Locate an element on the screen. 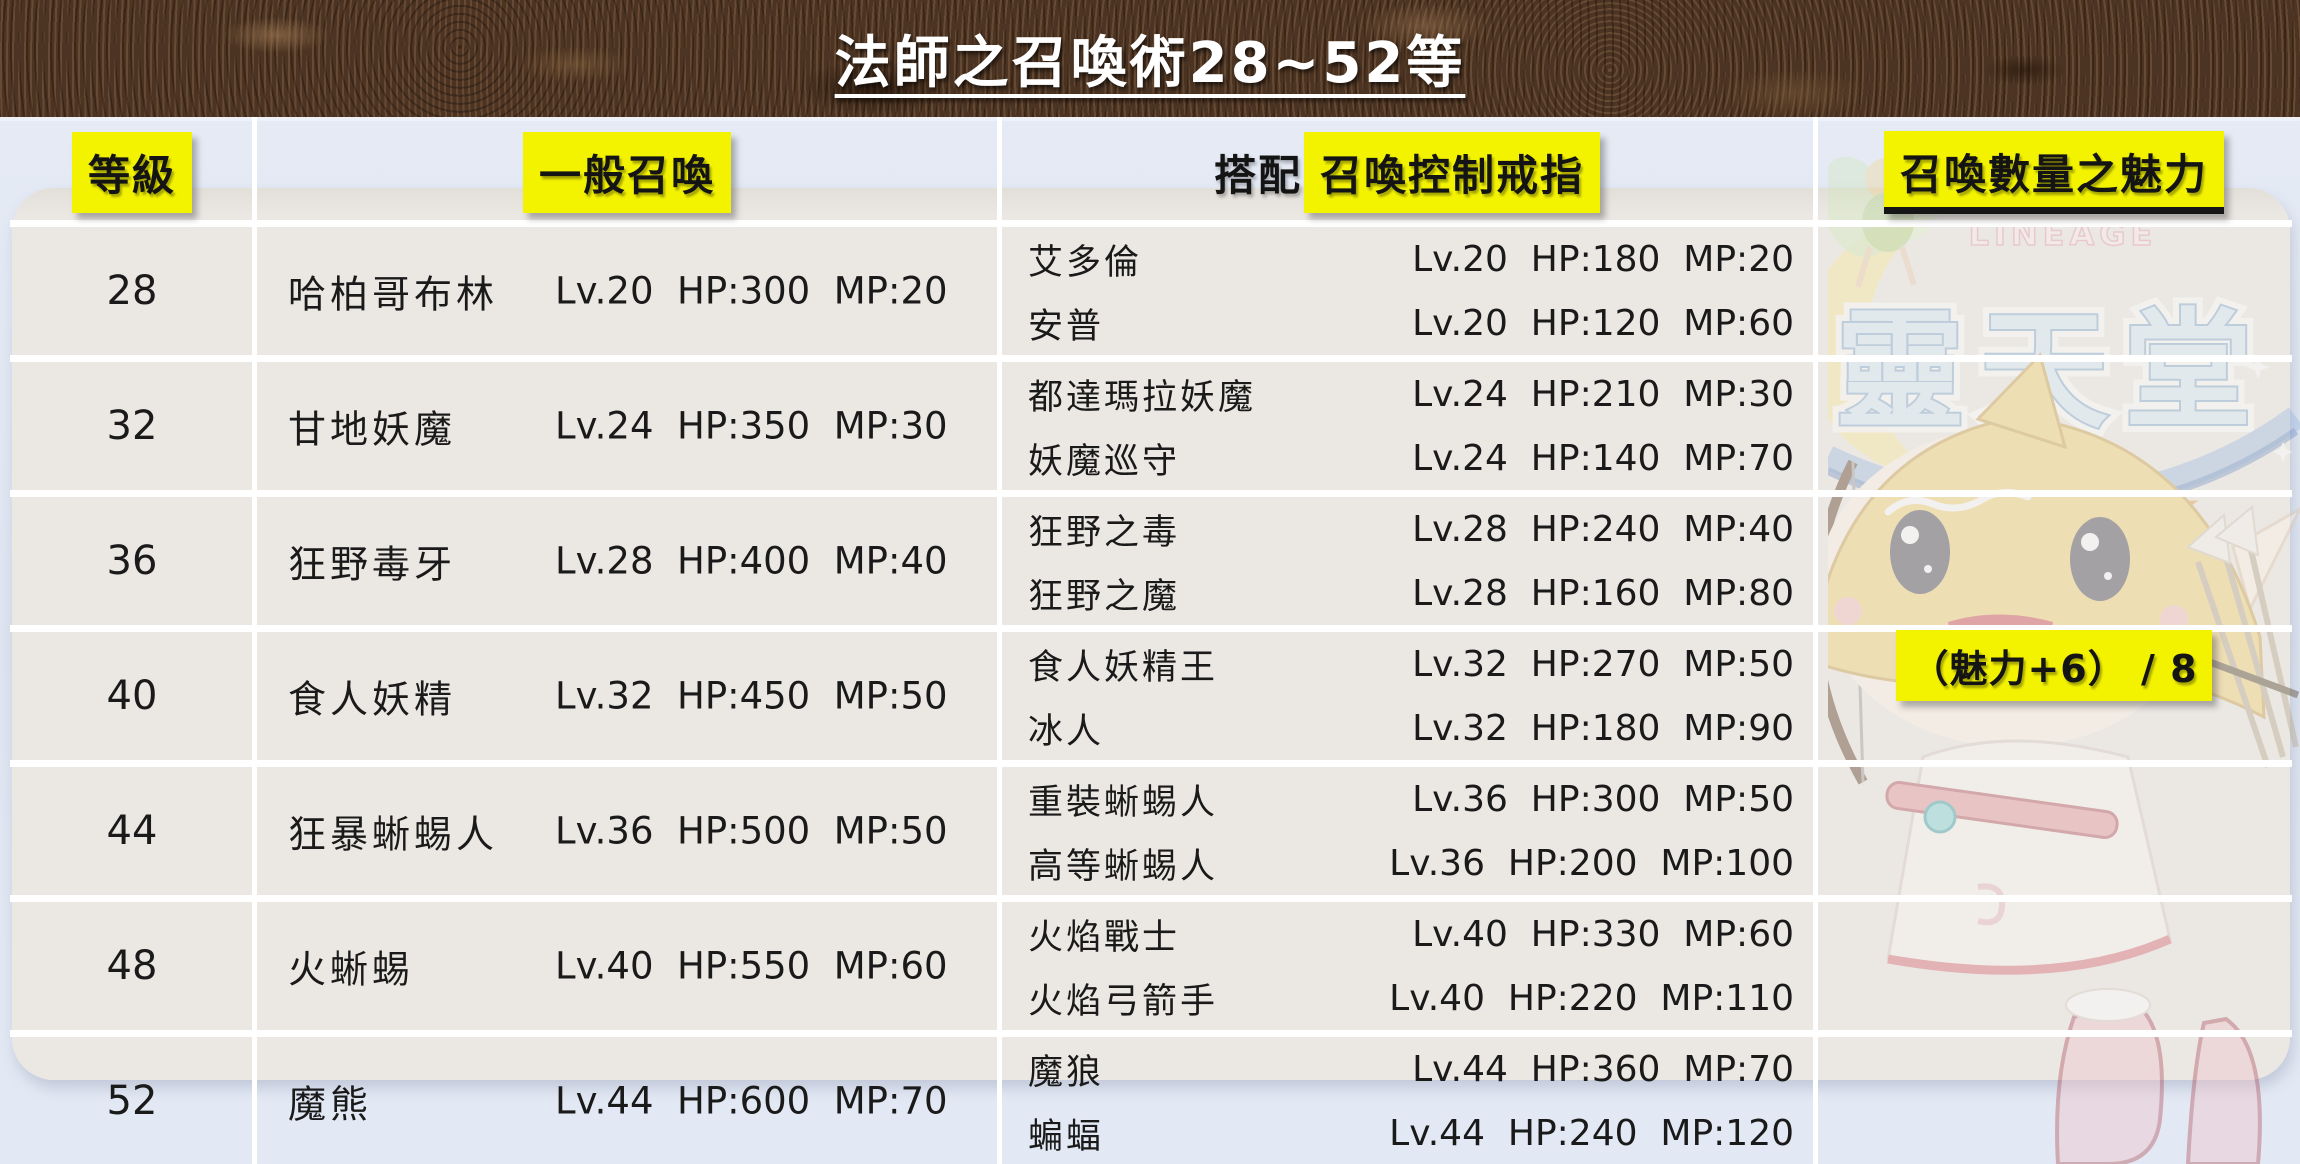 Image resolution: width=2300 pixels, height=1164 pixels. ring-summon-name: 安普 is located at coordinates (1066, 326).